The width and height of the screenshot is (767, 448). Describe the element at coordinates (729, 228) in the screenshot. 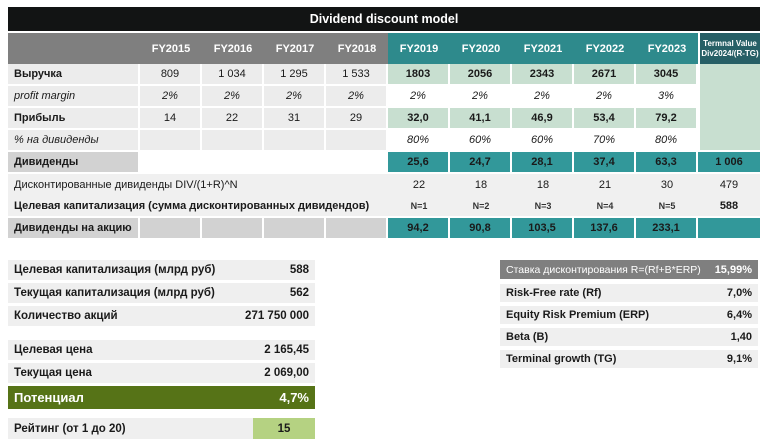

I see `terminal-cell` at that location.